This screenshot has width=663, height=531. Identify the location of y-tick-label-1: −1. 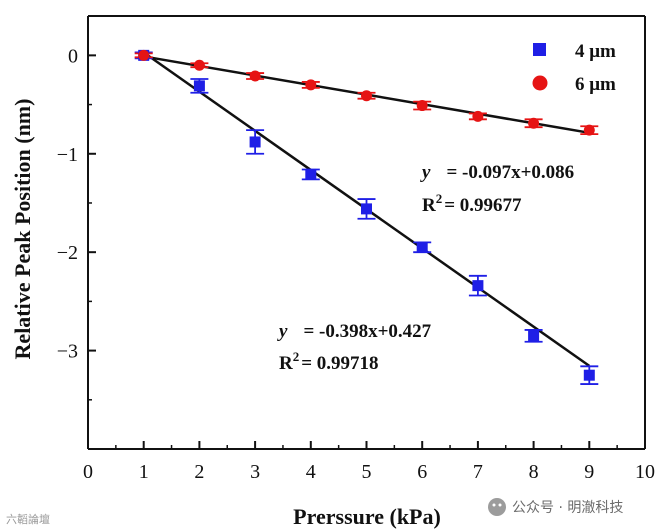
(67, 155).